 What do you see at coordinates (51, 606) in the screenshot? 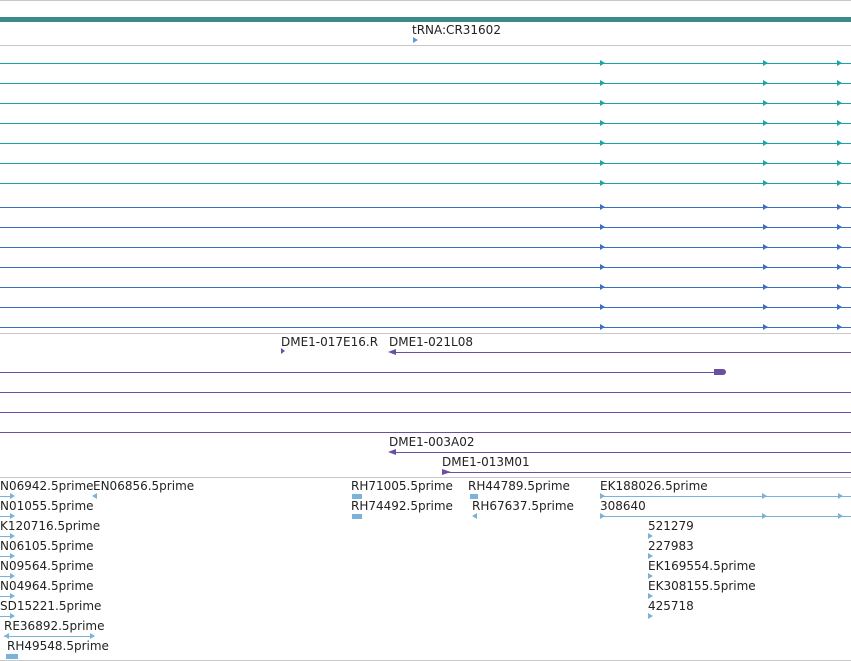
I see `est-label: SD15221.5prime` at bounding box center [51, 606].